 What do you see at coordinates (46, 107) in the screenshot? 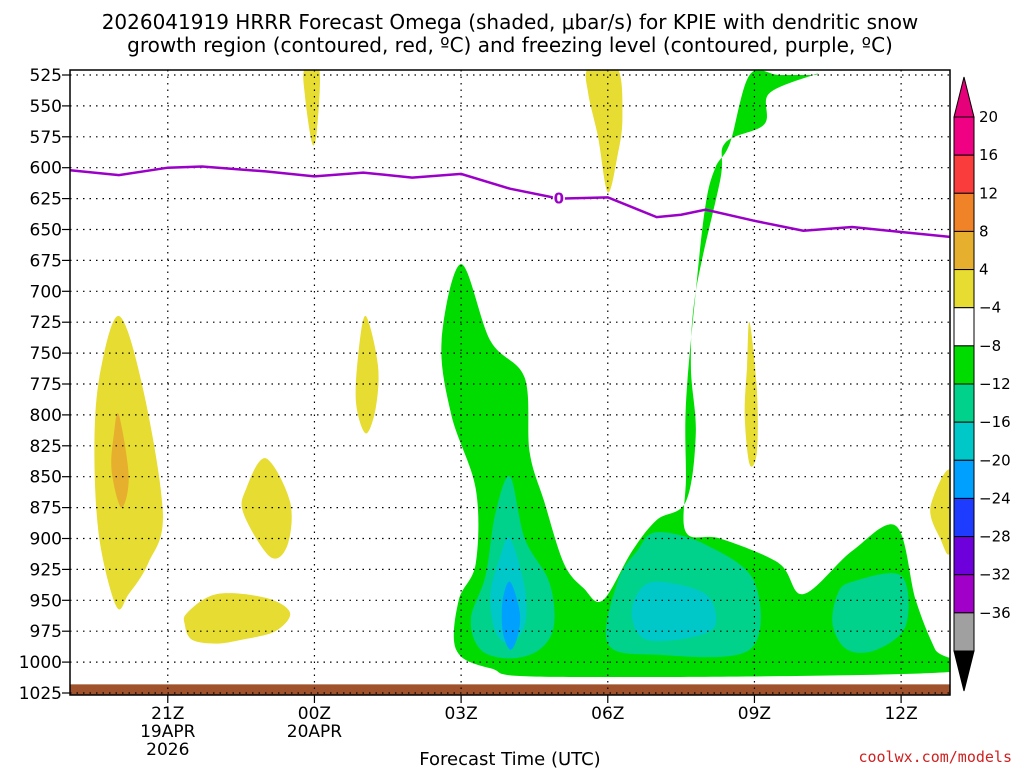
I see `y-tick-label-550: 550` at bounding box center [46, 107].